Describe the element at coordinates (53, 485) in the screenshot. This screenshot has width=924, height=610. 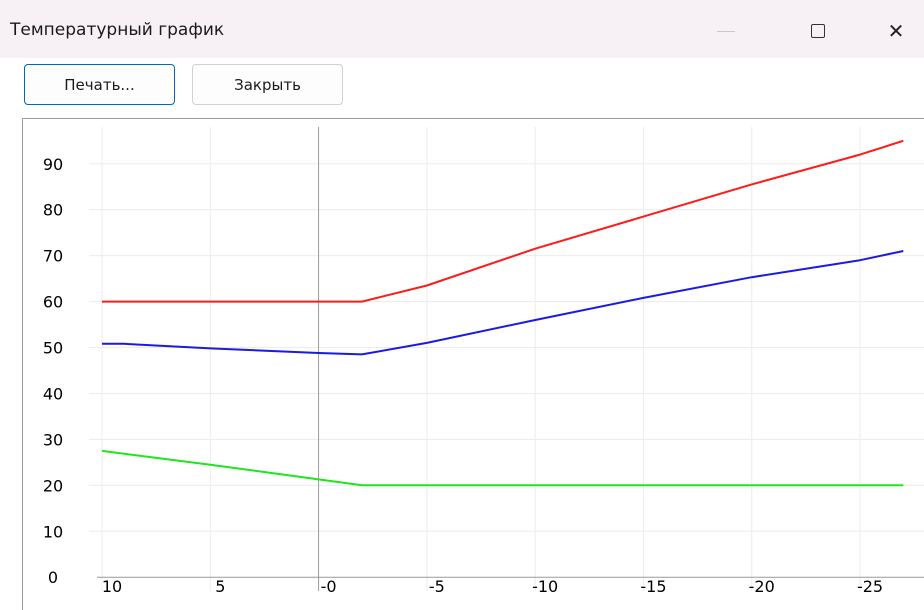
I see `y-tick-label: 20` at that location.